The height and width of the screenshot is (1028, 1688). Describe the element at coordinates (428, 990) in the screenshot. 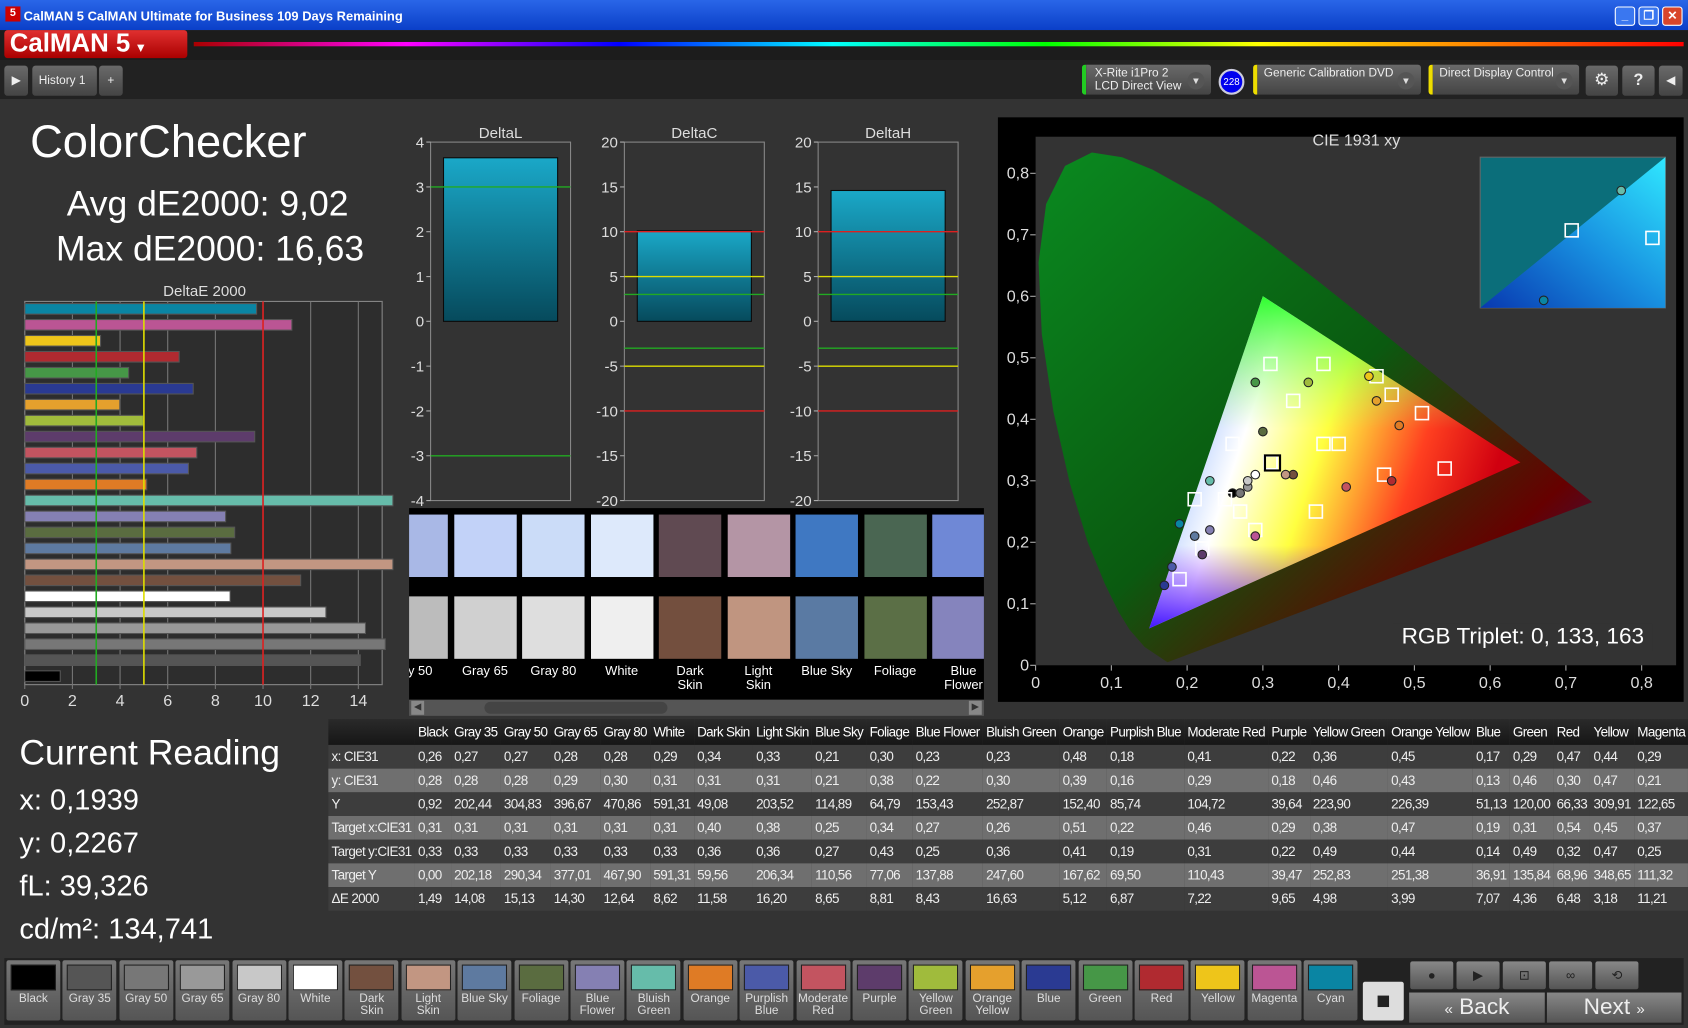

I see `patch-button: Light Skin` at that location.